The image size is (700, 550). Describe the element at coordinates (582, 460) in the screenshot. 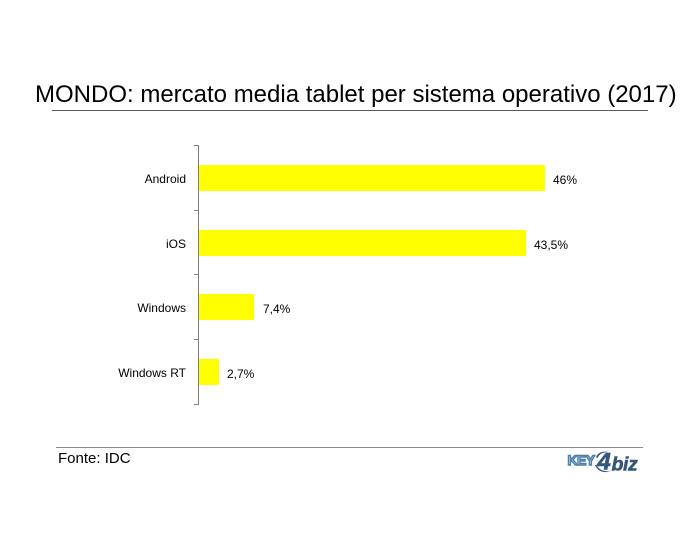

I see `svg-text: KEY` at that location.